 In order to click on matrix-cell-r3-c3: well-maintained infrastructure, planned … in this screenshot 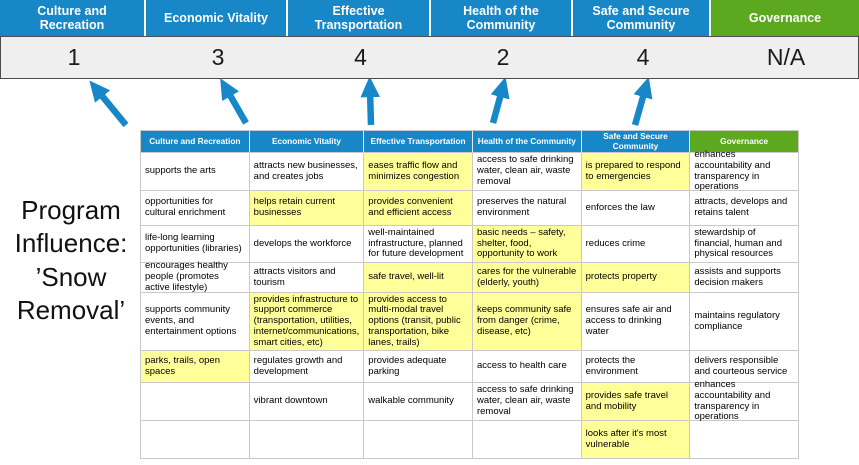, I will do `click(418, 244)`.